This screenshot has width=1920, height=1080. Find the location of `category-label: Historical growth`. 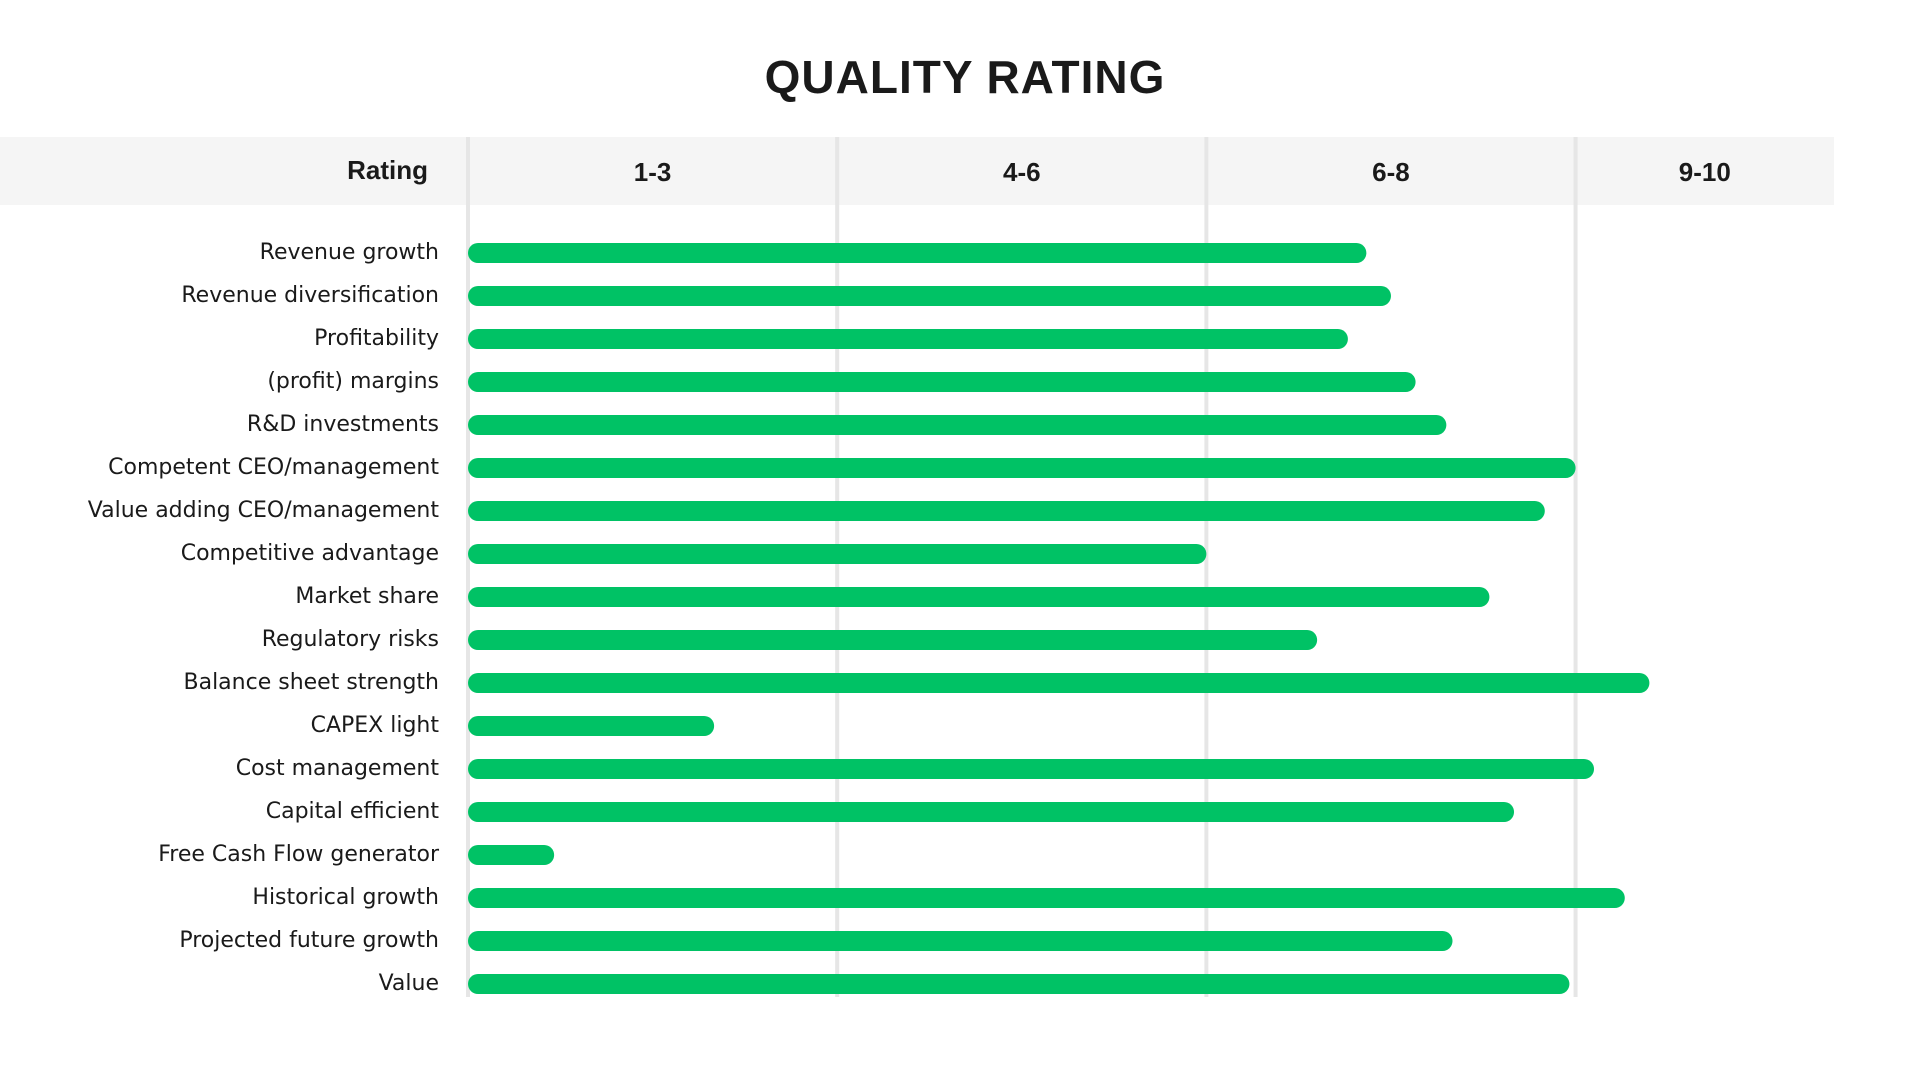

category-label: Historical growth is located at coordinates (345, 897).